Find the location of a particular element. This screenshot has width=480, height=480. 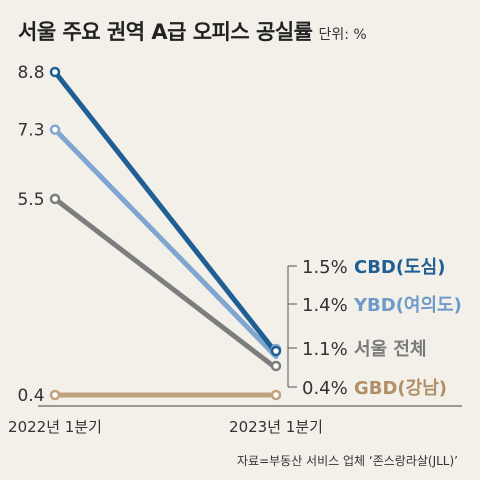

unit-label: 단위: % is located at coordinates (342, 35).